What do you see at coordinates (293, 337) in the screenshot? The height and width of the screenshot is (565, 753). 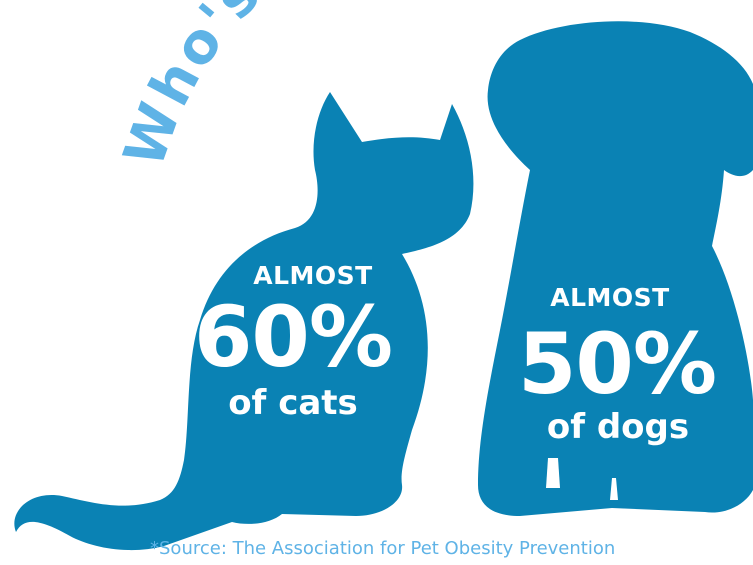 I see `cat-stat-percent: 60%` at bounding box center [293, 337].